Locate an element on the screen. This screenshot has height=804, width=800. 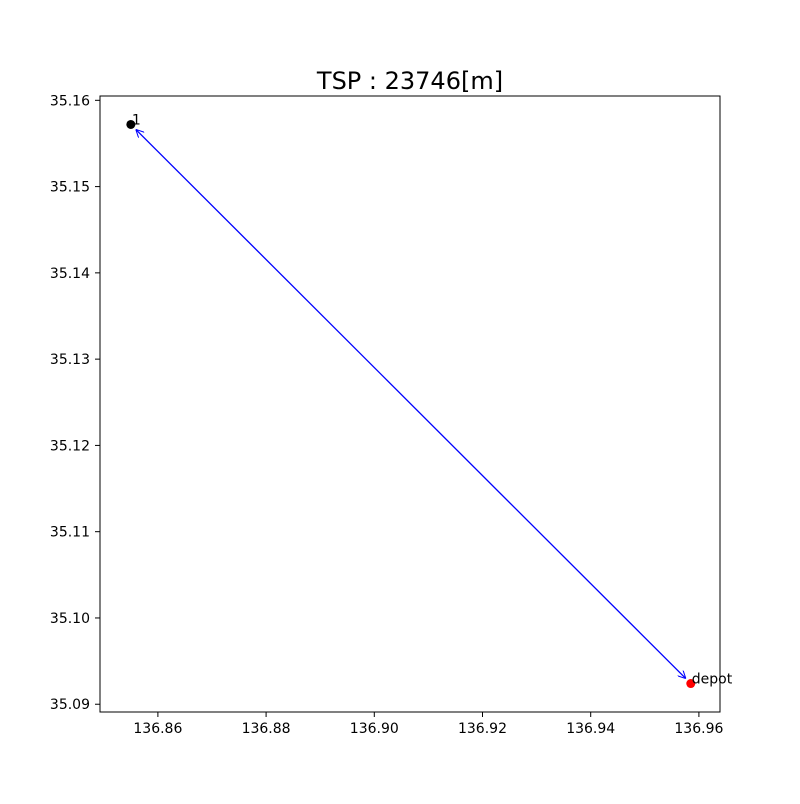
point-depot is located at coordinates (691, 684).